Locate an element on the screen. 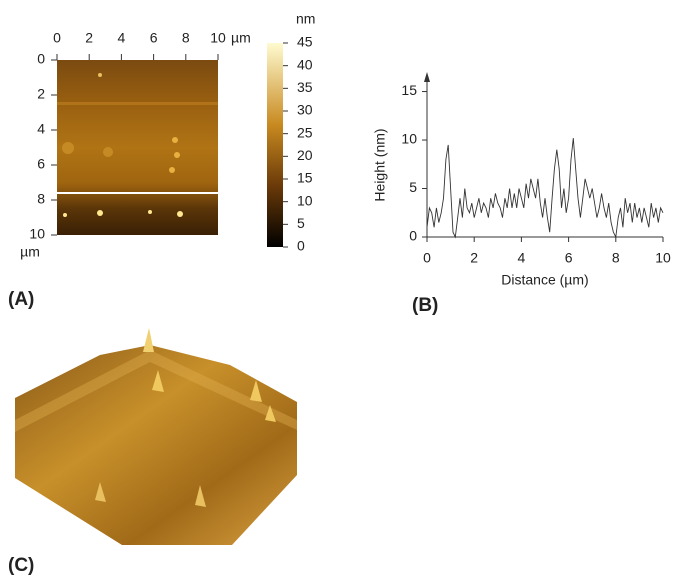  y-unit: µm is located at coordinates (30, 252).